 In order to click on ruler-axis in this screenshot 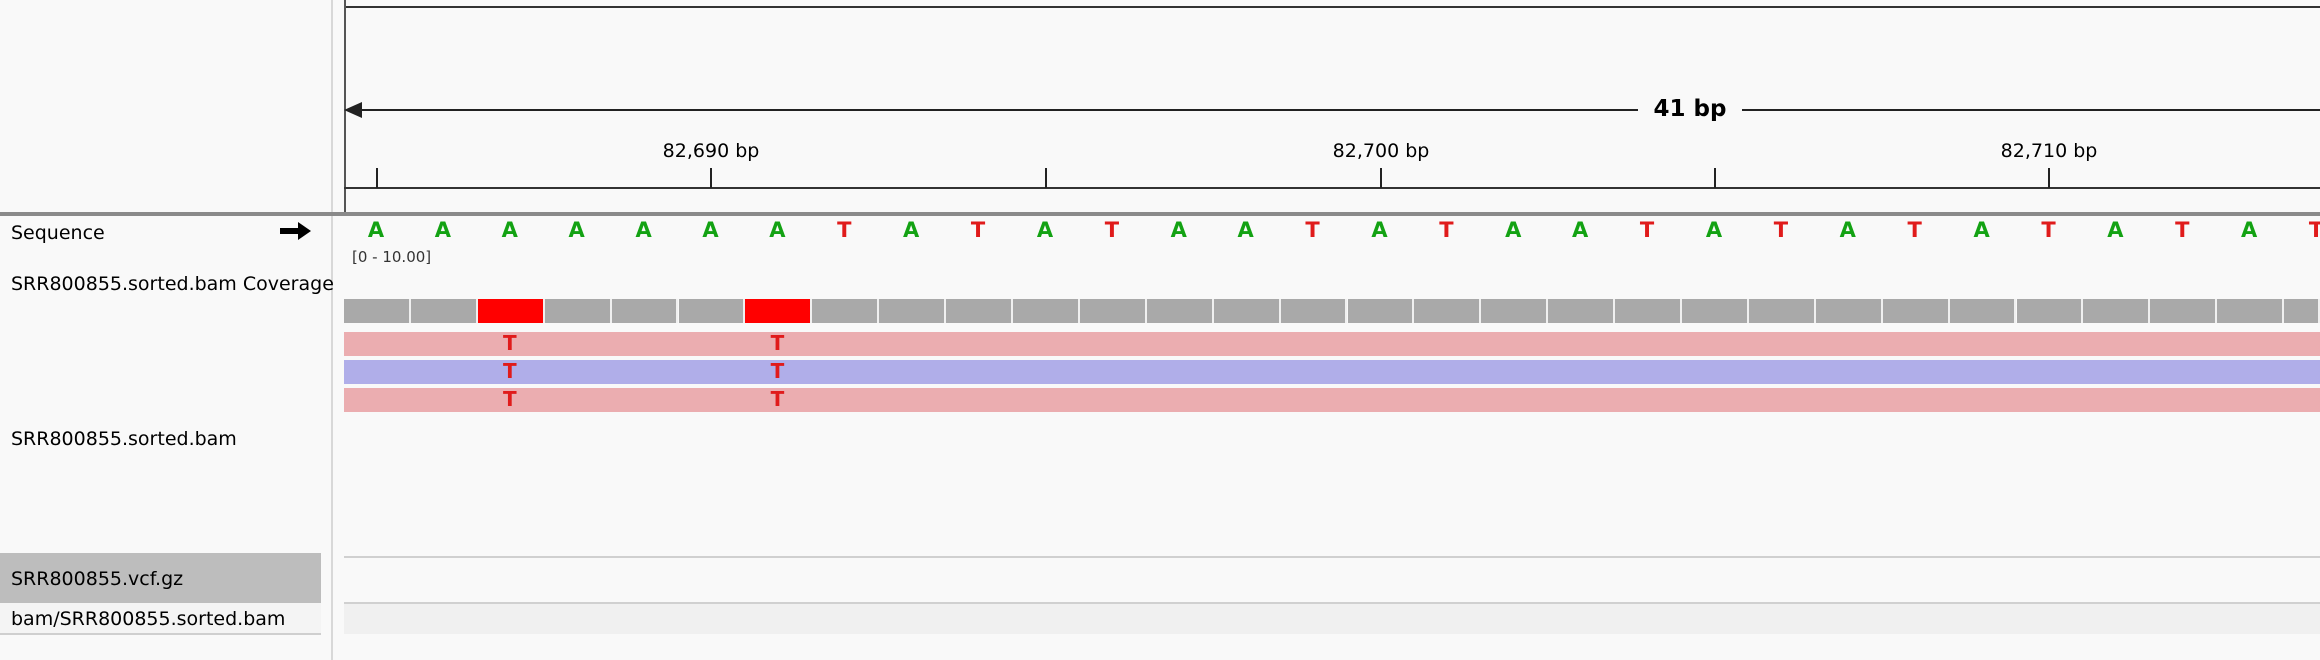, I will do `click(1332, 188)`.